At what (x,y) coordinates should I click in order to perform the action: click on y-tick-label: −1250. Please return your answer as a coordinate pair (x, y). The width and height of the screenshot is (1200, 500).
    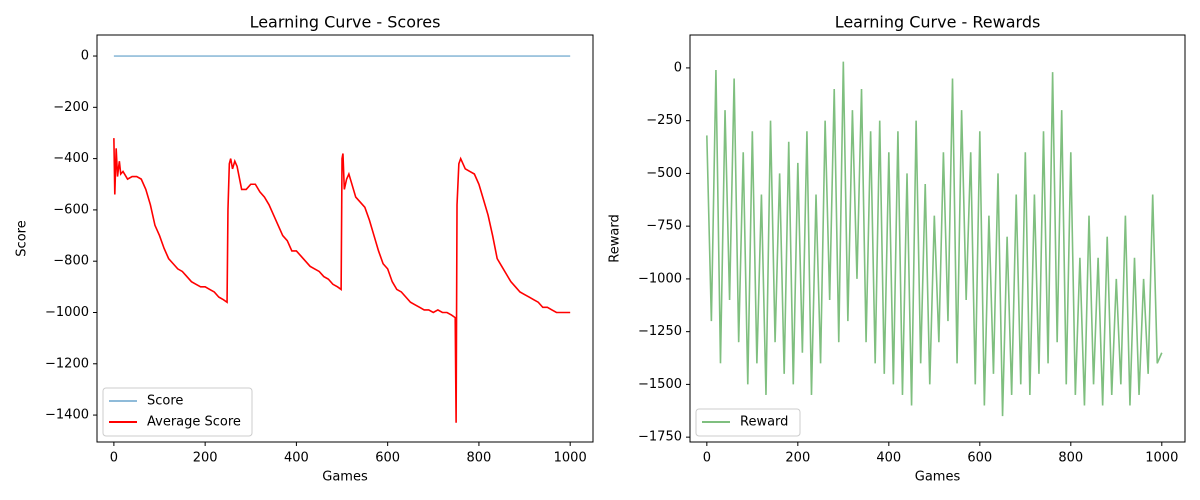
    Looking at the image, I should click on (660, 331).